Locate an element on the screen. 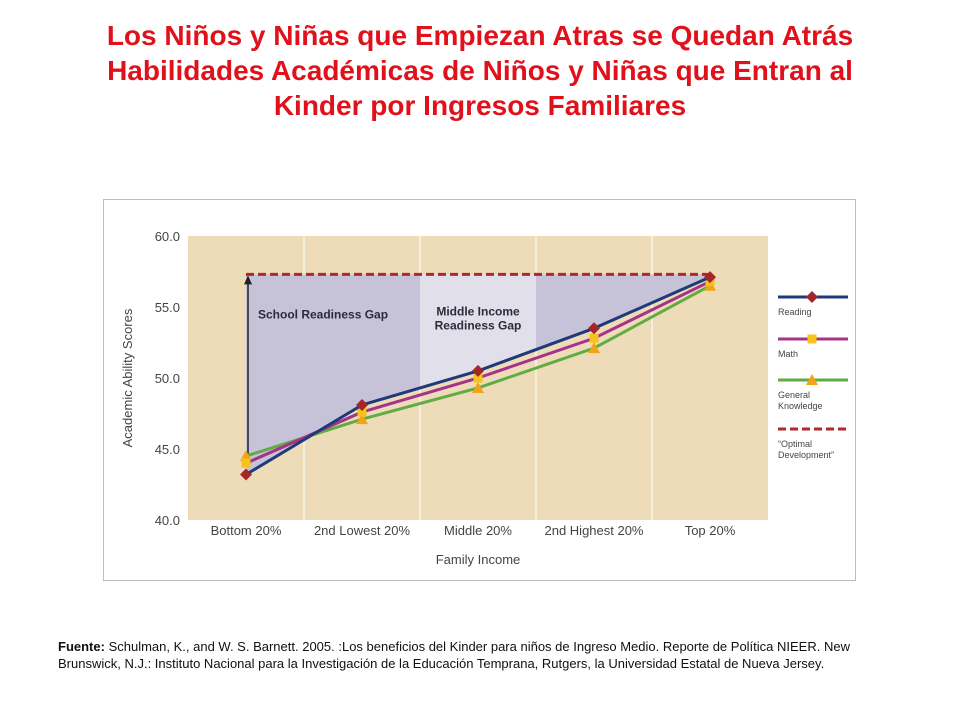  gap-arrow-head is located at coordinates (248, 280).